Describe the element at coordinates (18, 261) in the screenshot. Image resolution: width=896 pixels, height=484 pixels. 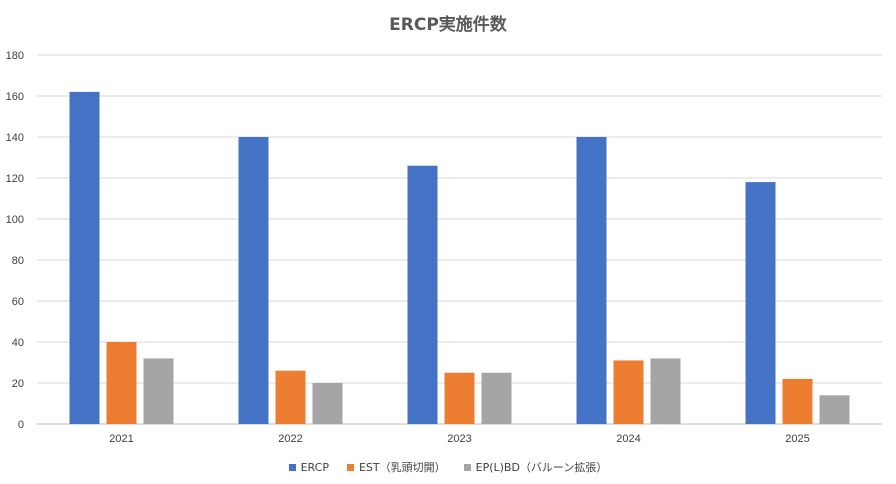
I see `y-tick-label: 80` at that location.